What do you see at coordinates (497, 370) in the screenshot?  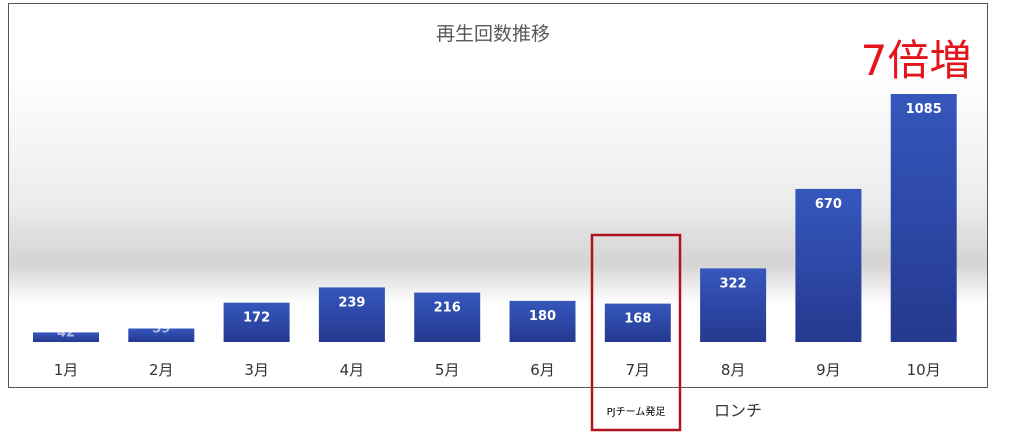 I see `x-tick-labels: 1月 2月 3月 4月 5月 6月 7月 8月 9月 10月` at bounding box center [497, 370].